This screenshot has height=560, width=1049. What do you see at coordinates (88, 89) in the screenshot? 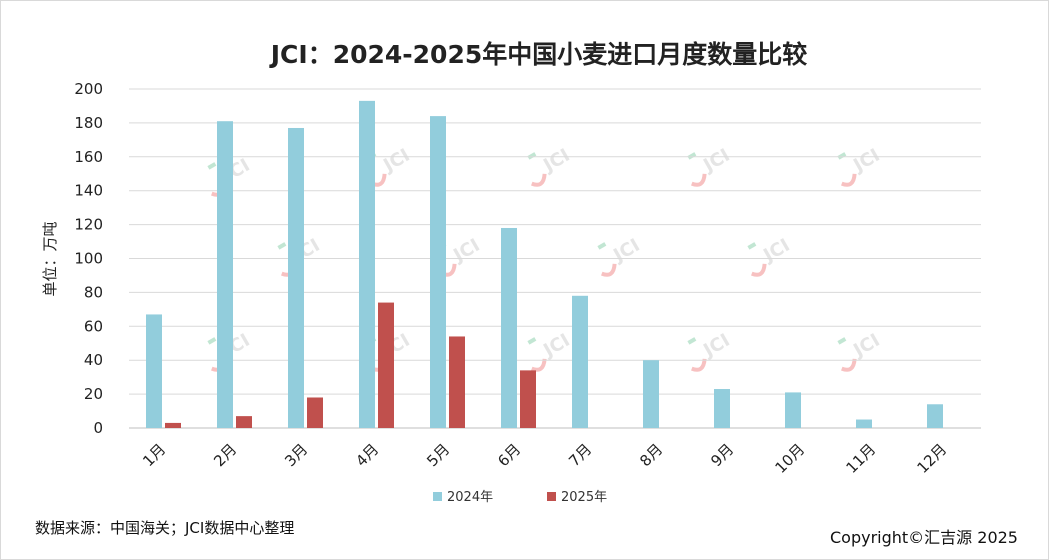
I see `y-tick-label: 200` at bounding box center [88, 89].